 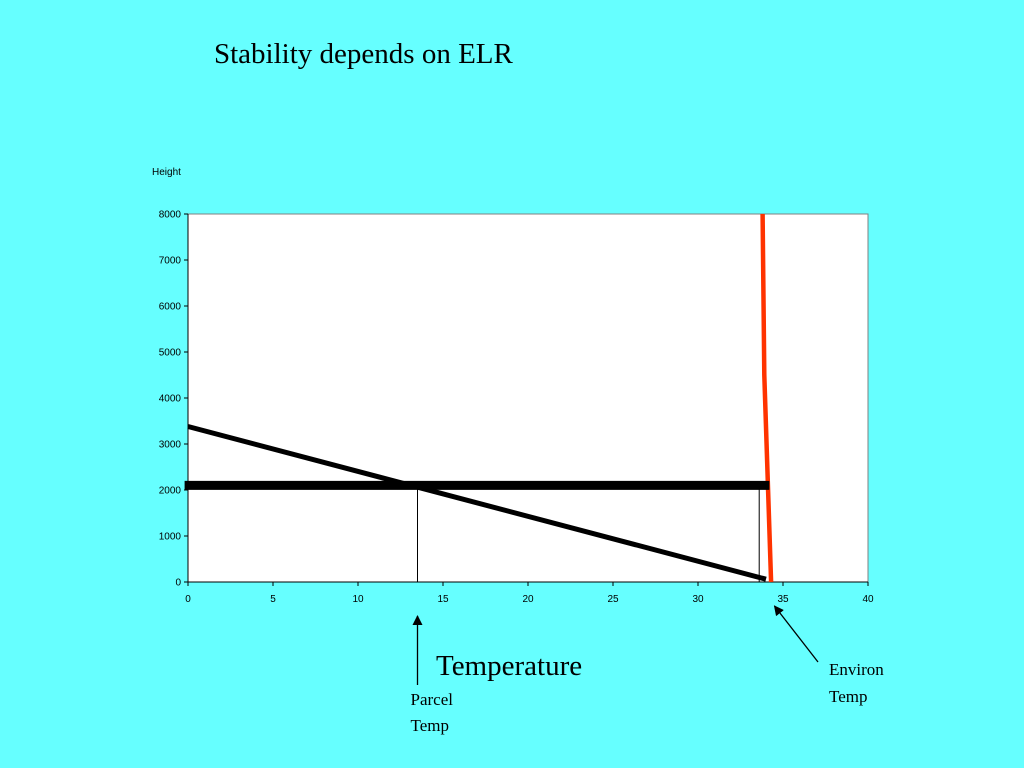 What do you see at coordinates (170, 537) in the screenshot?
I see `y-tick-label: 1000` at bounding box center [170, 537].